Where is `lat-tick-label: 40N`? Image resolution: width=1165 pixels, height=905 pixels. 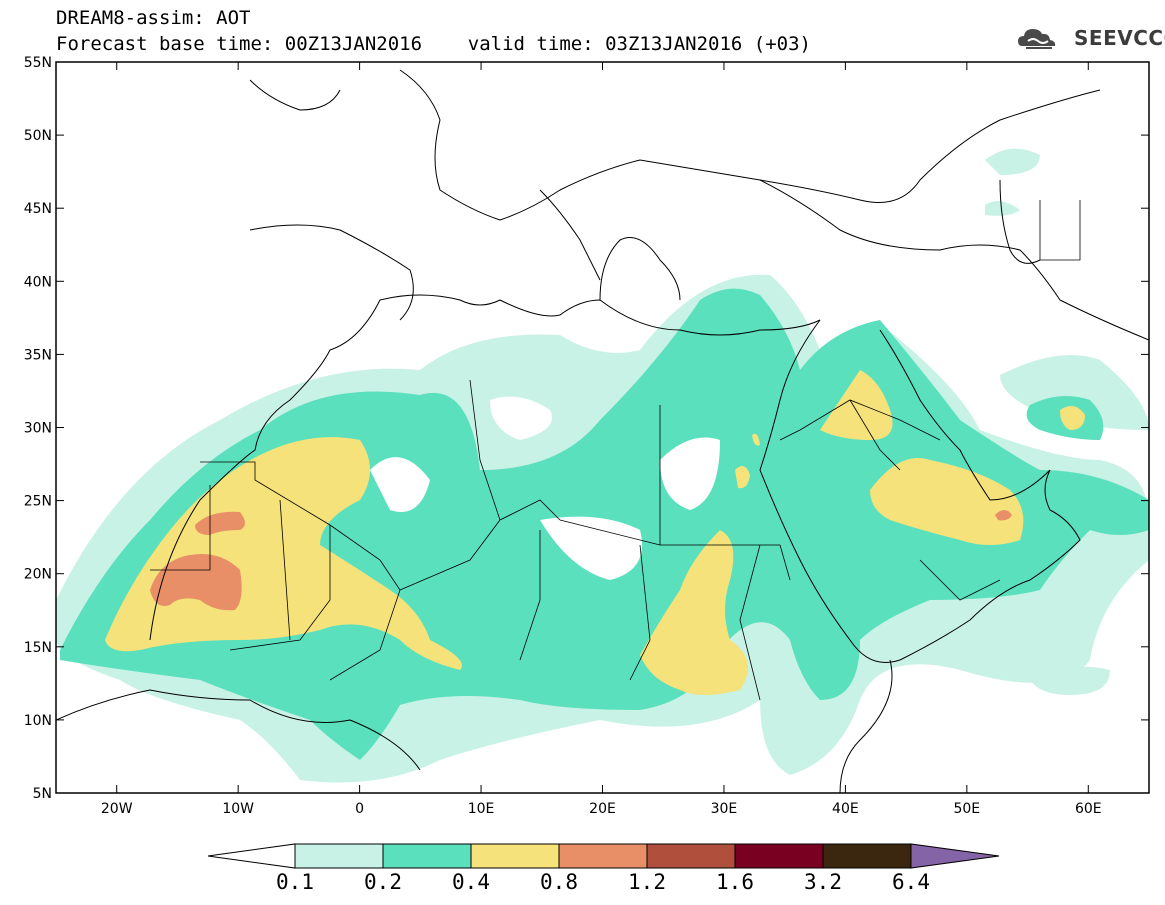 lat-tick-label: 40N is located at coordinates (38, 282).